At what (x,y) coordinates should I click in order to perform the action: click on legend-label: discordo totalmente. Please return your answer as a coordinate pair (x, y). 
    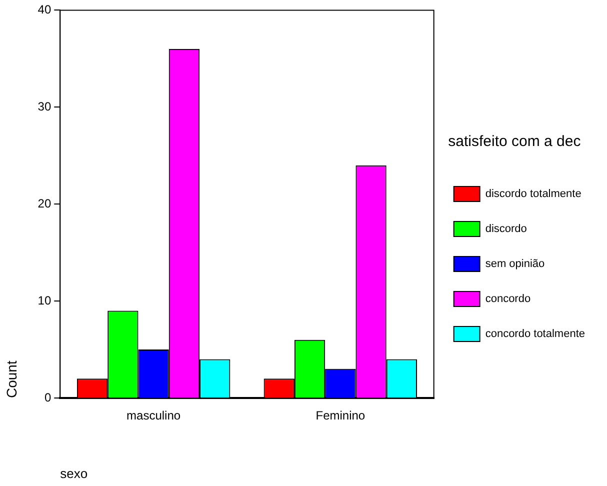
    Looking at the image, I should click on (533, 194).